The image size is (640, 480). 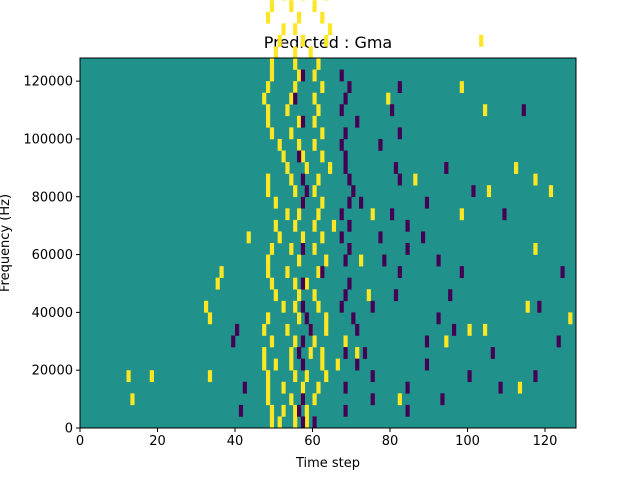 I want to click on x-tick-label: 80, so click(x=390, y=441).